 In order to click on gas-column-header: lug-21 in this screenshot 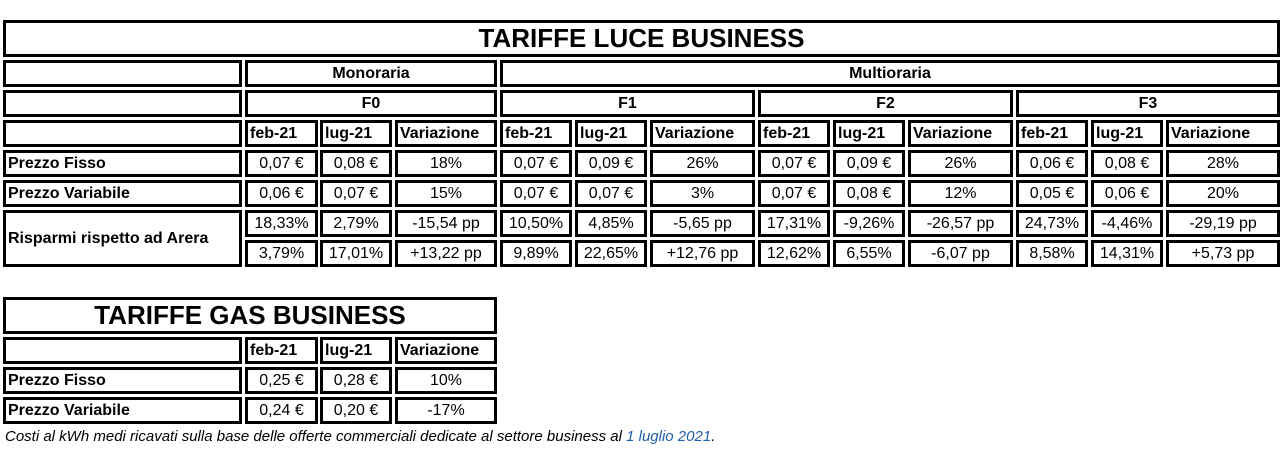, I will do `click(356, 350)`.